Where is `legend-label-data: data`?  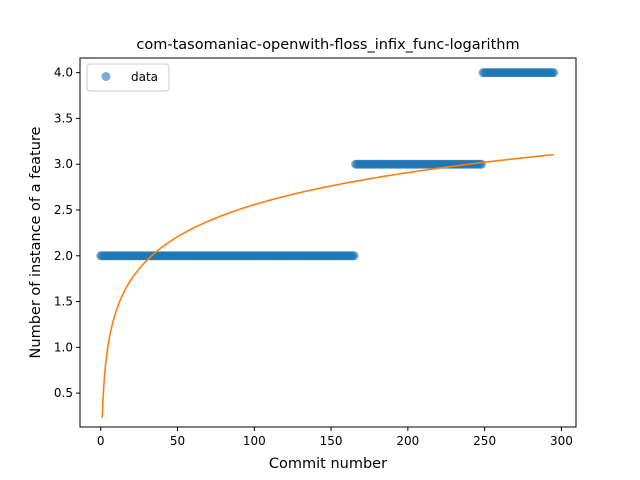
legend-label-data: data is located at coordinates (144, 77).